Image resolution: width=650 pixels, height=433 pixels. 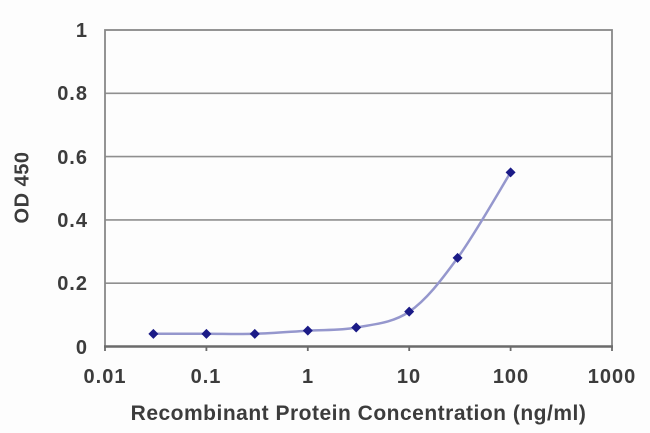 I want to click on y-axis-title: OD 450, so click(x=22, y=187).